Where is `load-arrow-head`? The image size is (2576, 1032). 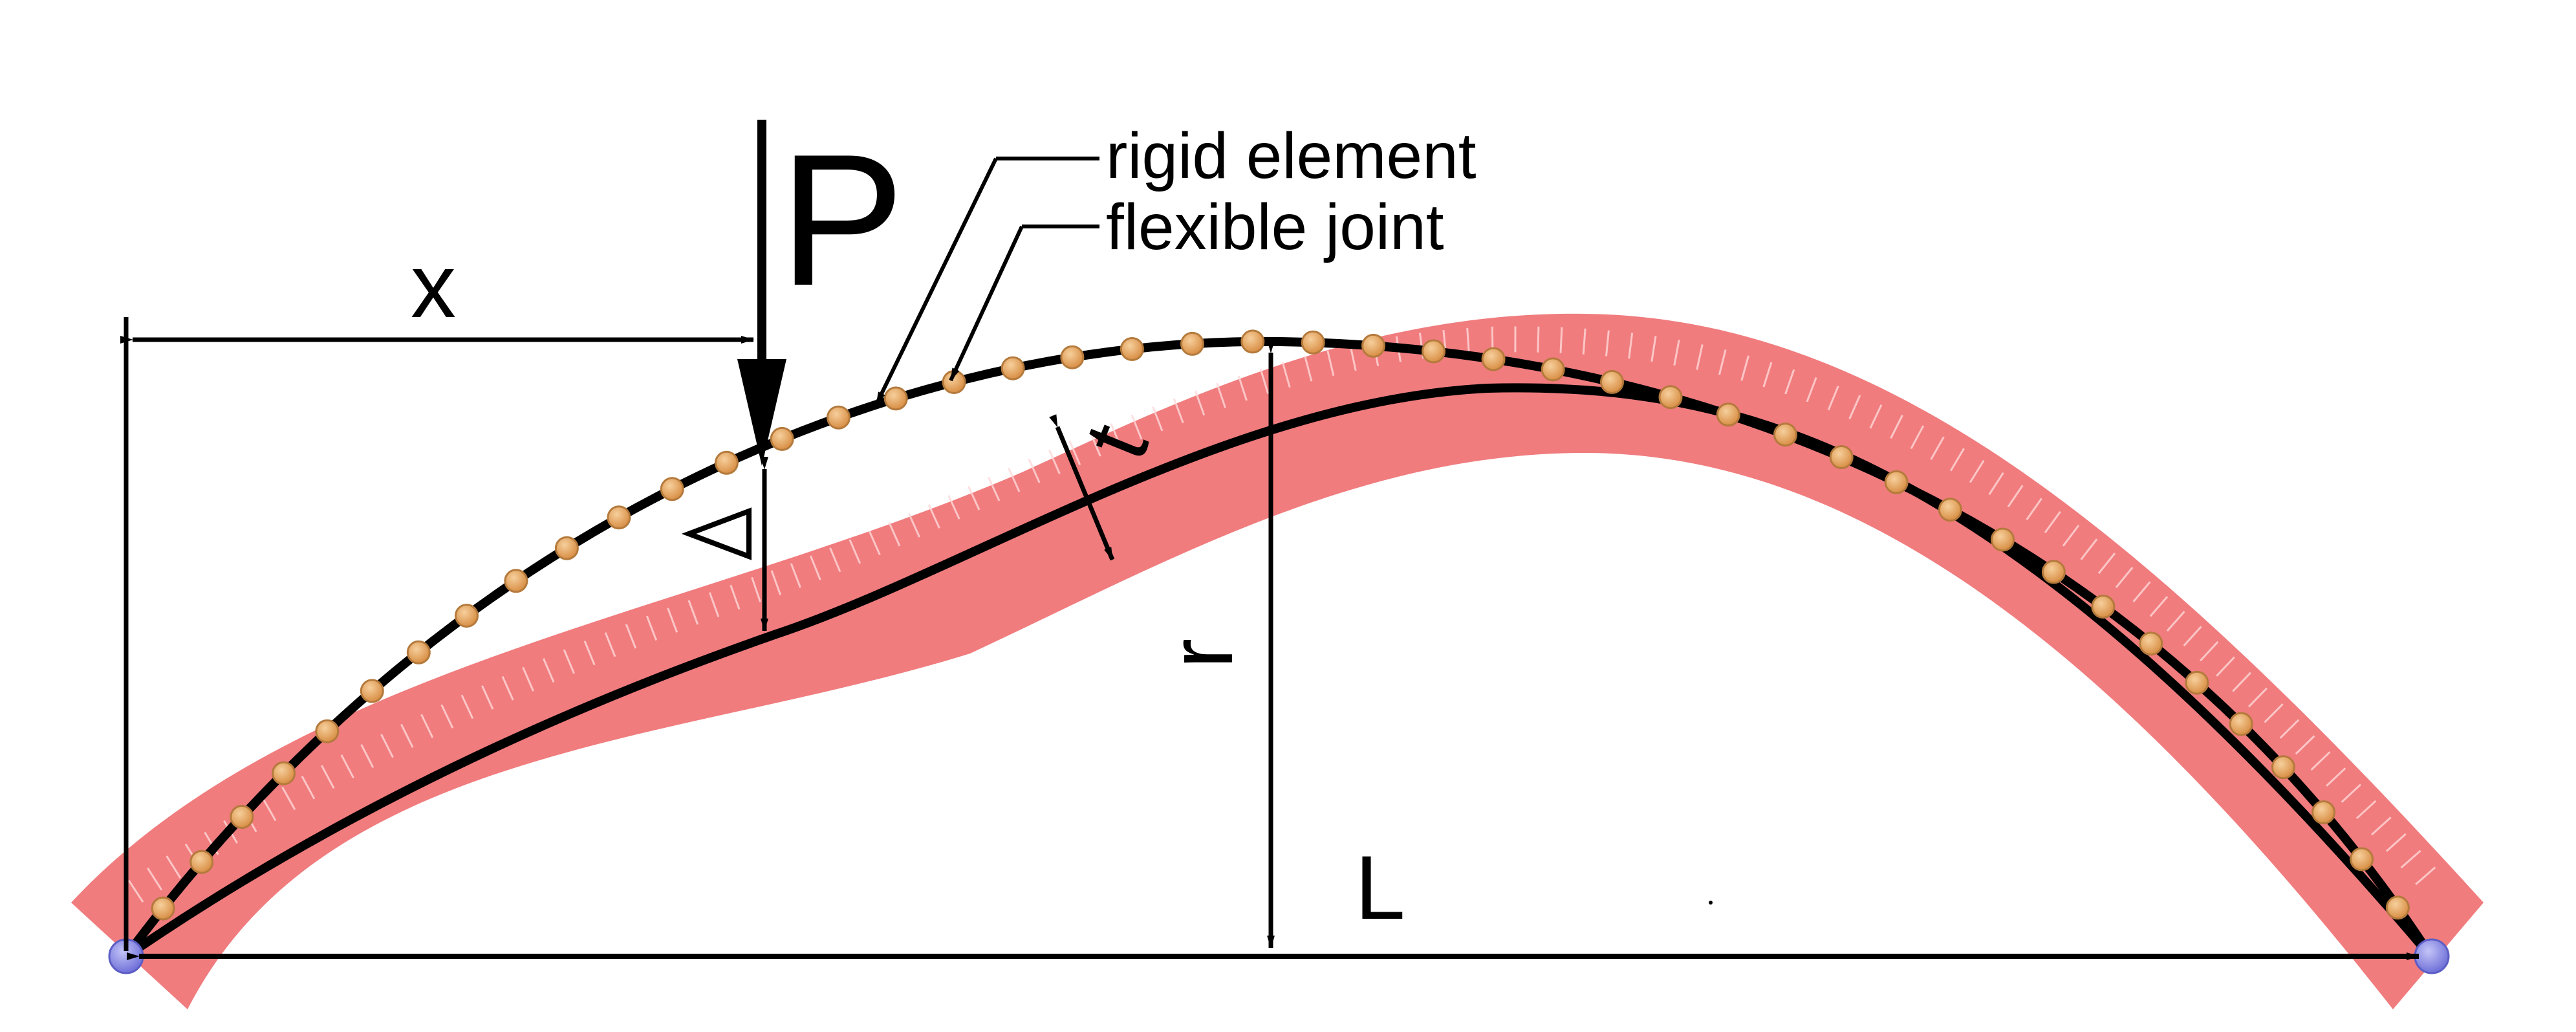 load-arrow-head is located at coordinates (761, 412).